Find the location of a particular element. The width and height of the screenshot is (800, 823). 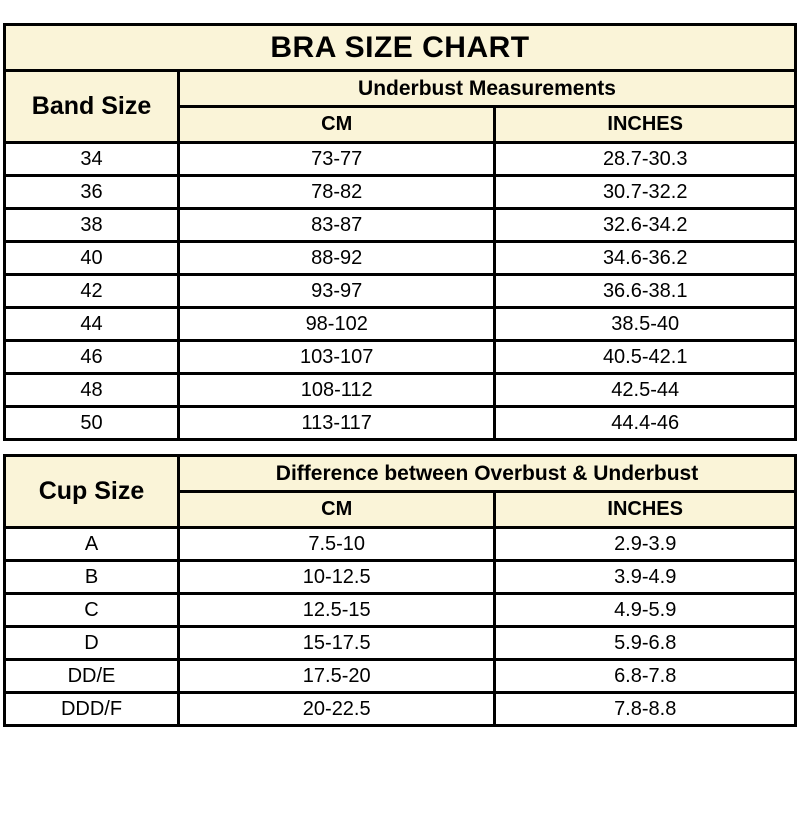

inches-value-cell: 6.8-7.8 is located at coordinates (645, 676).